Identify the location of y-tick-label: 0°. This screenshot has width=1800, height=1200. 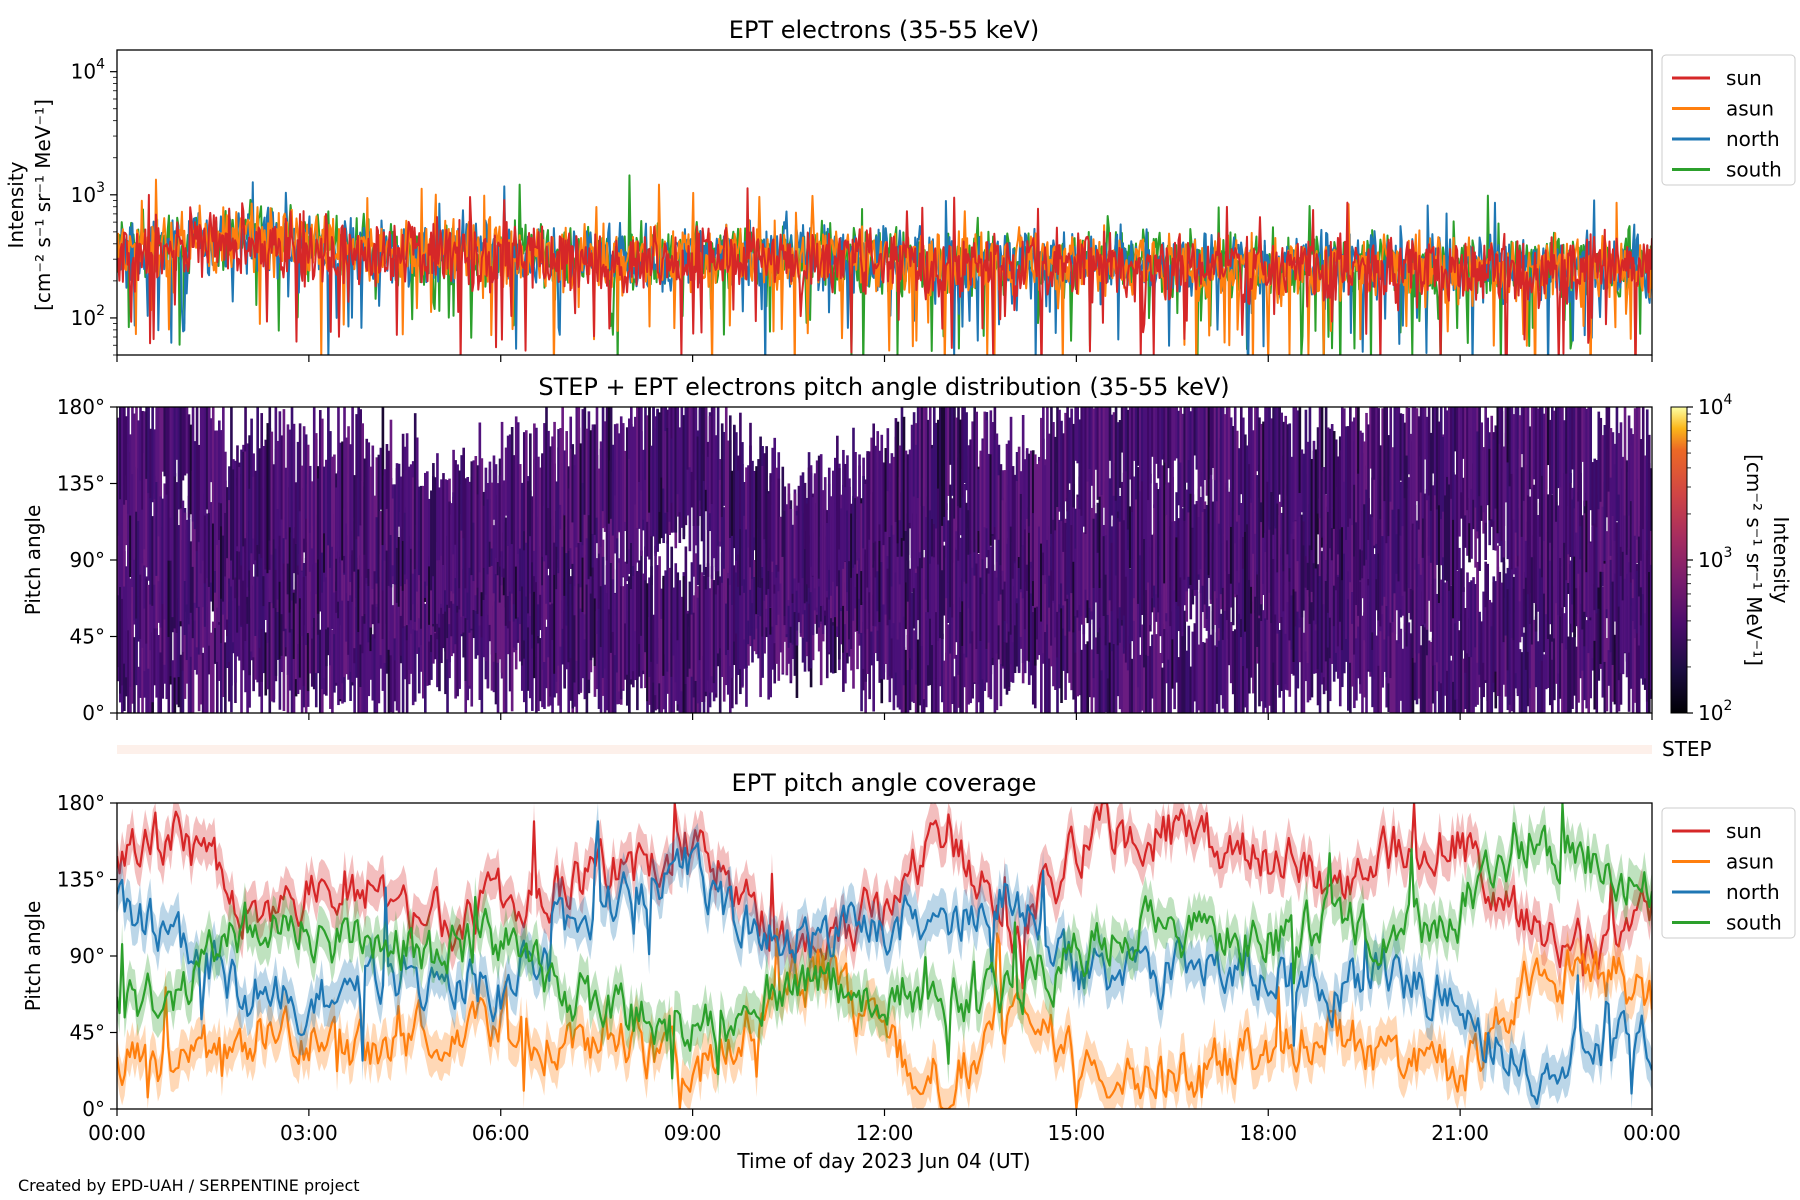
(93, 1109).